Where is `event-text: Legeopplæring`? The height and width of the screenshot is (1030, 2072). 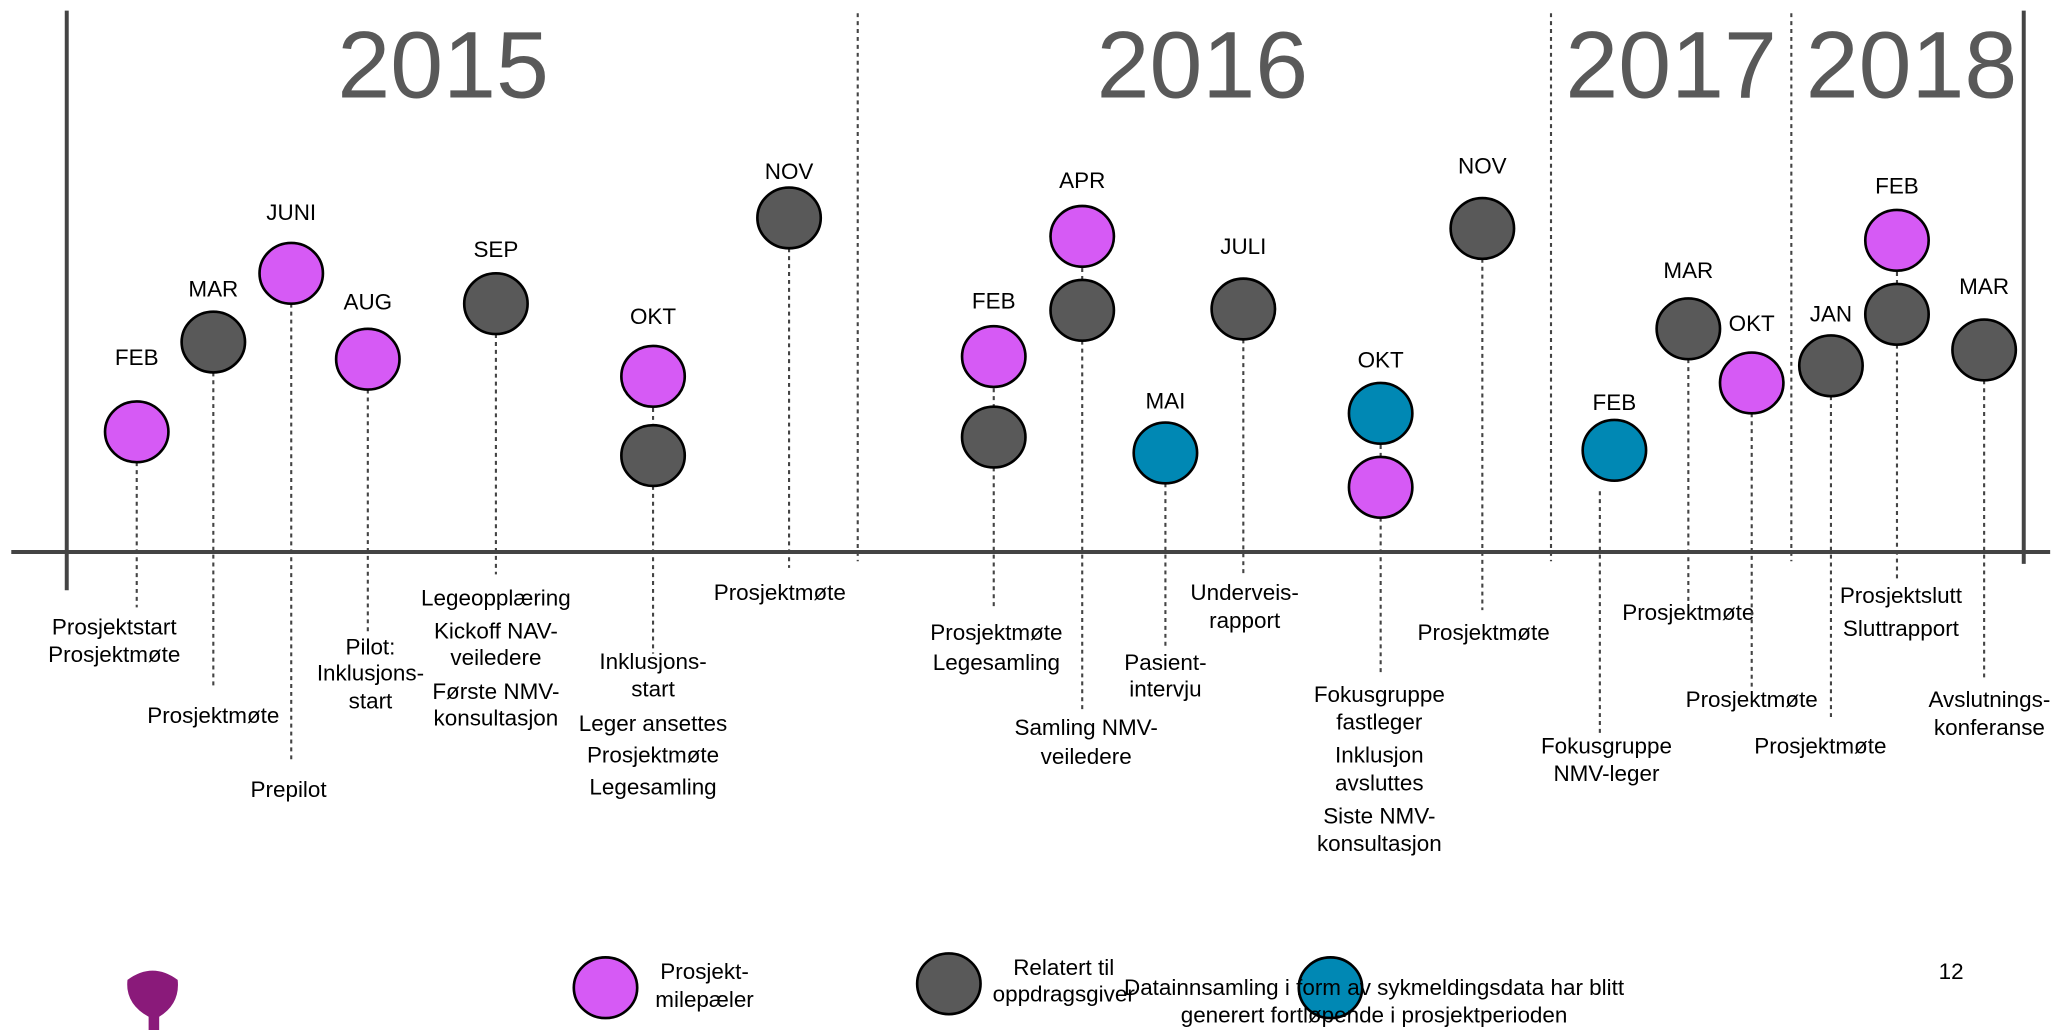 event-text: Legeopplæring is located at coordinates (496, 597).